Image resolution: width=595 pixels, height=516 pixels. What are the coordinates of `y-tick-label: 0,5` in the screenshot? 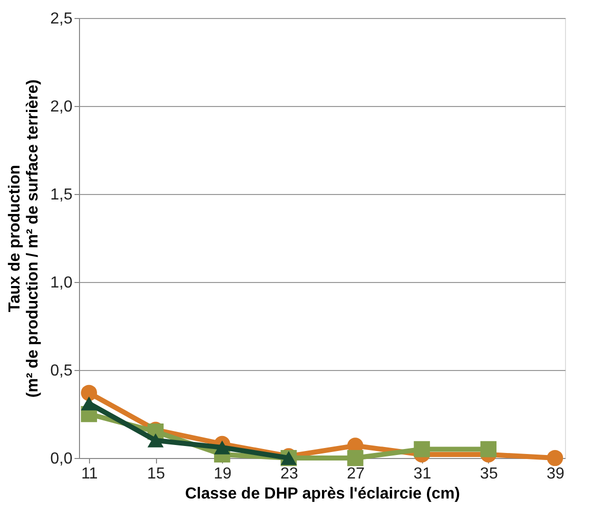 It's located at (61, 371).